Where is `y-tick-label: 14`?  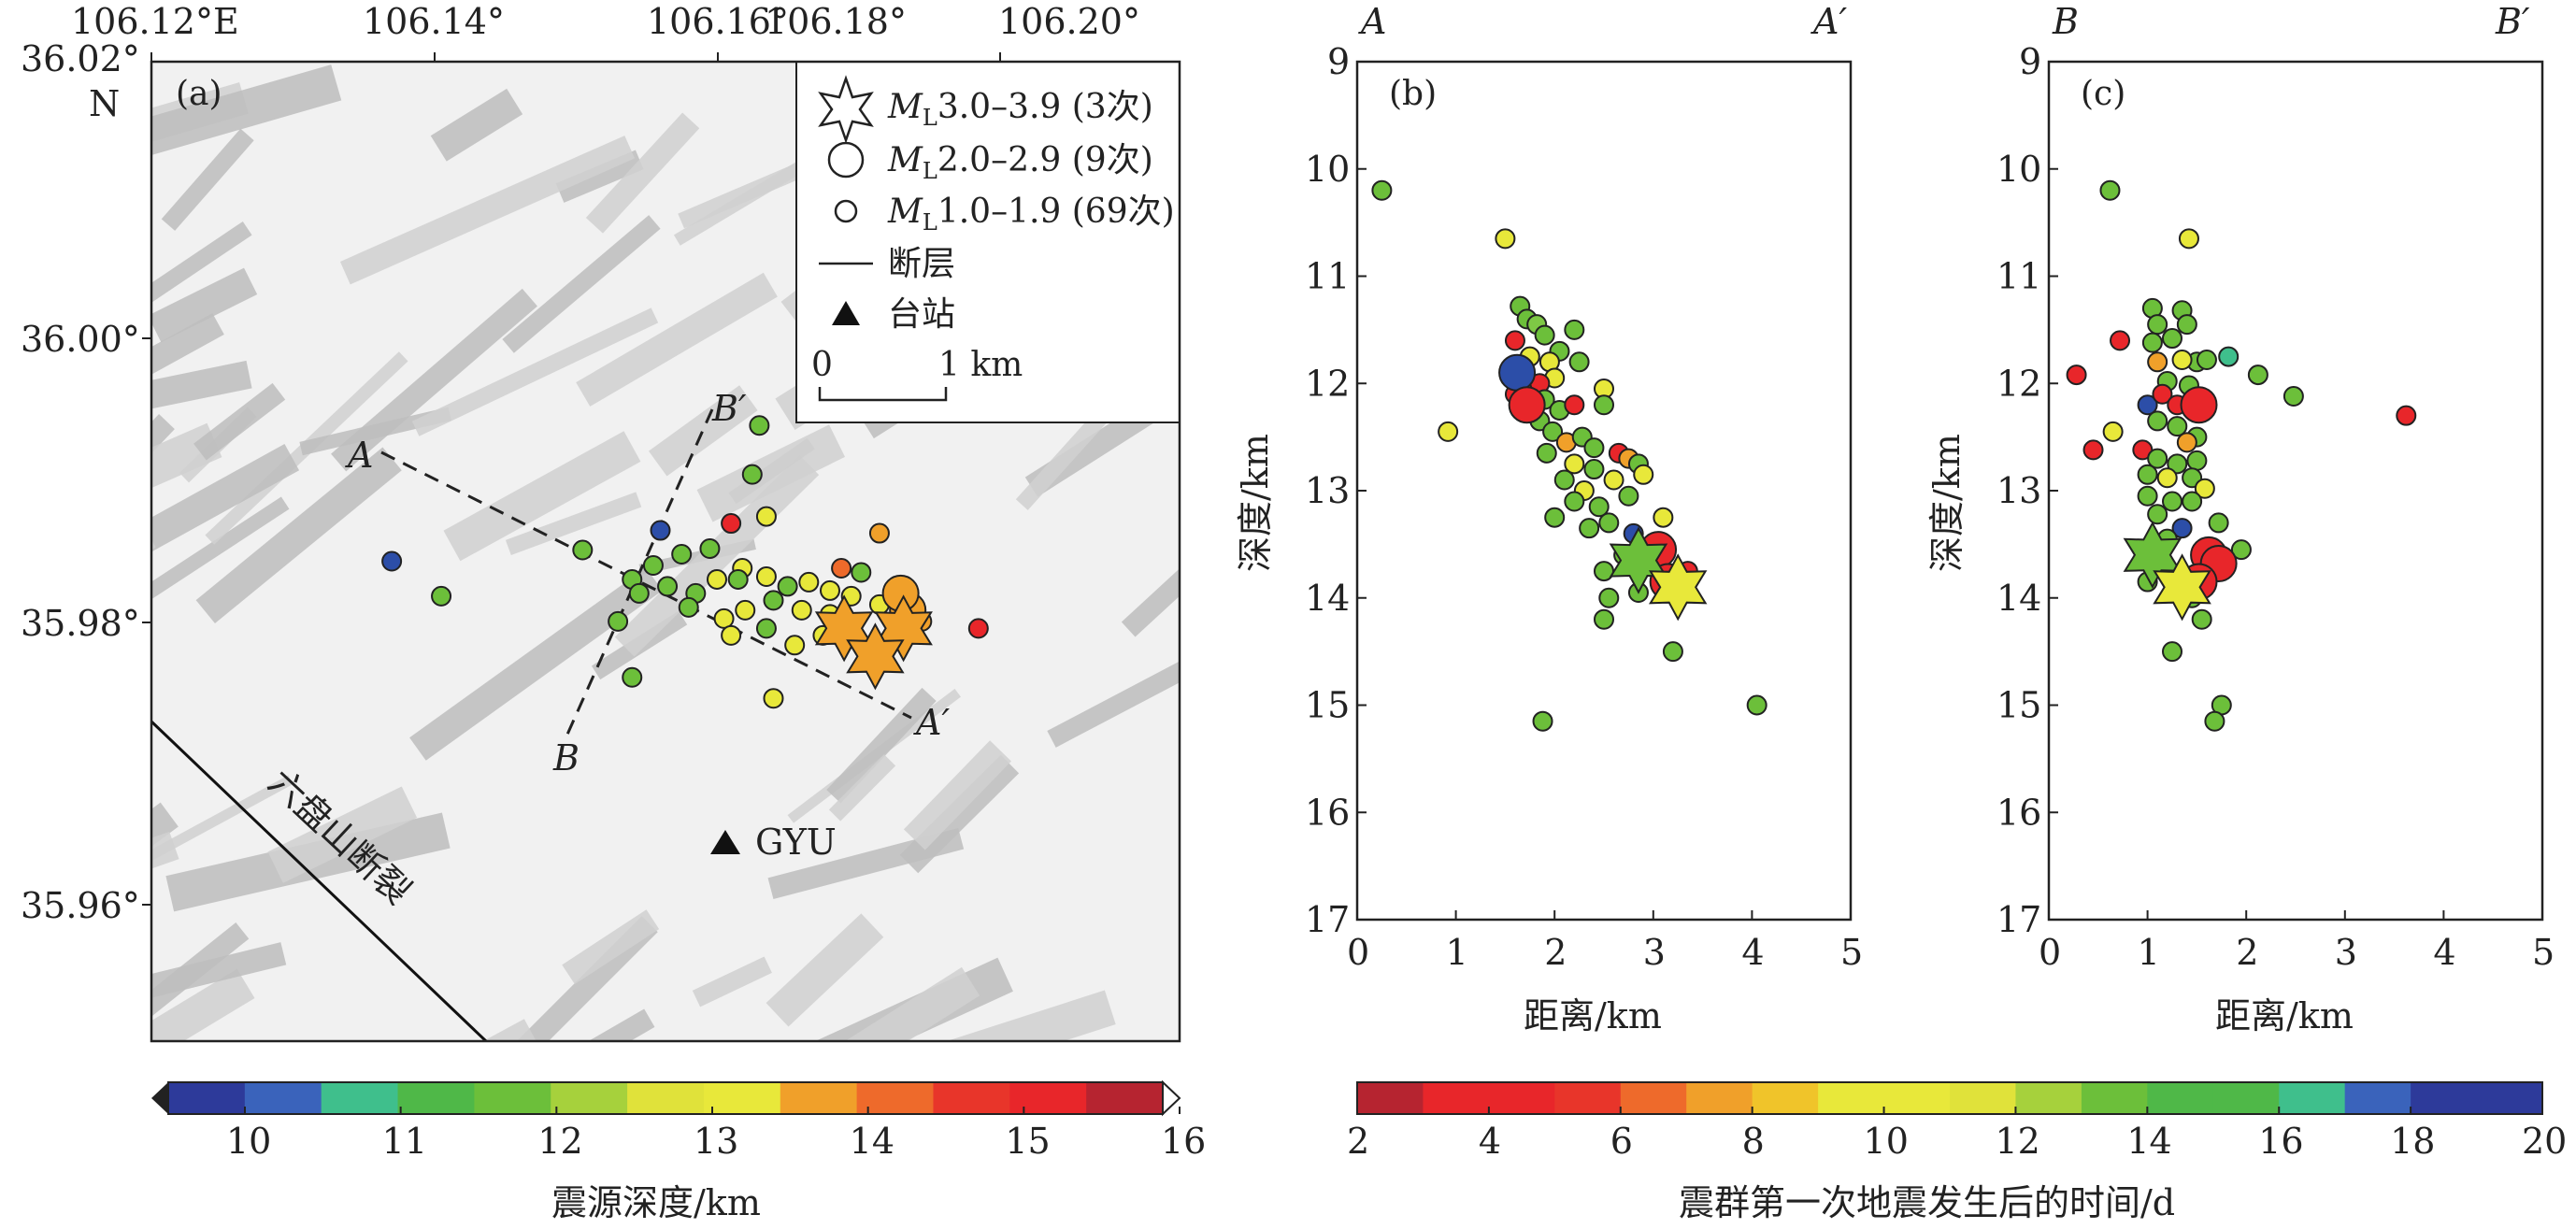
y-tick-label: 14 is located at coordinates (2018, 598).